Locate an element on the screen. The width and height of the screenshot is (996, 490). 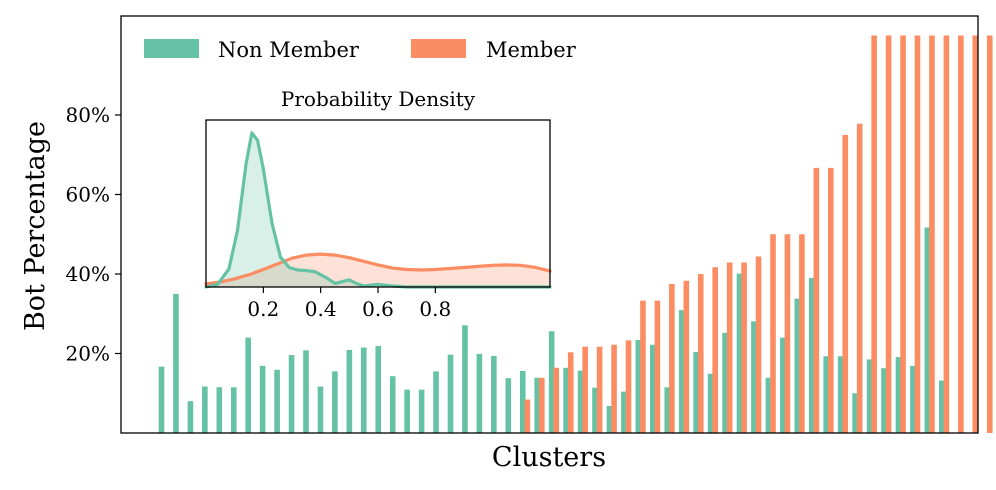
density-line-member is located at coordinates (378, 269).